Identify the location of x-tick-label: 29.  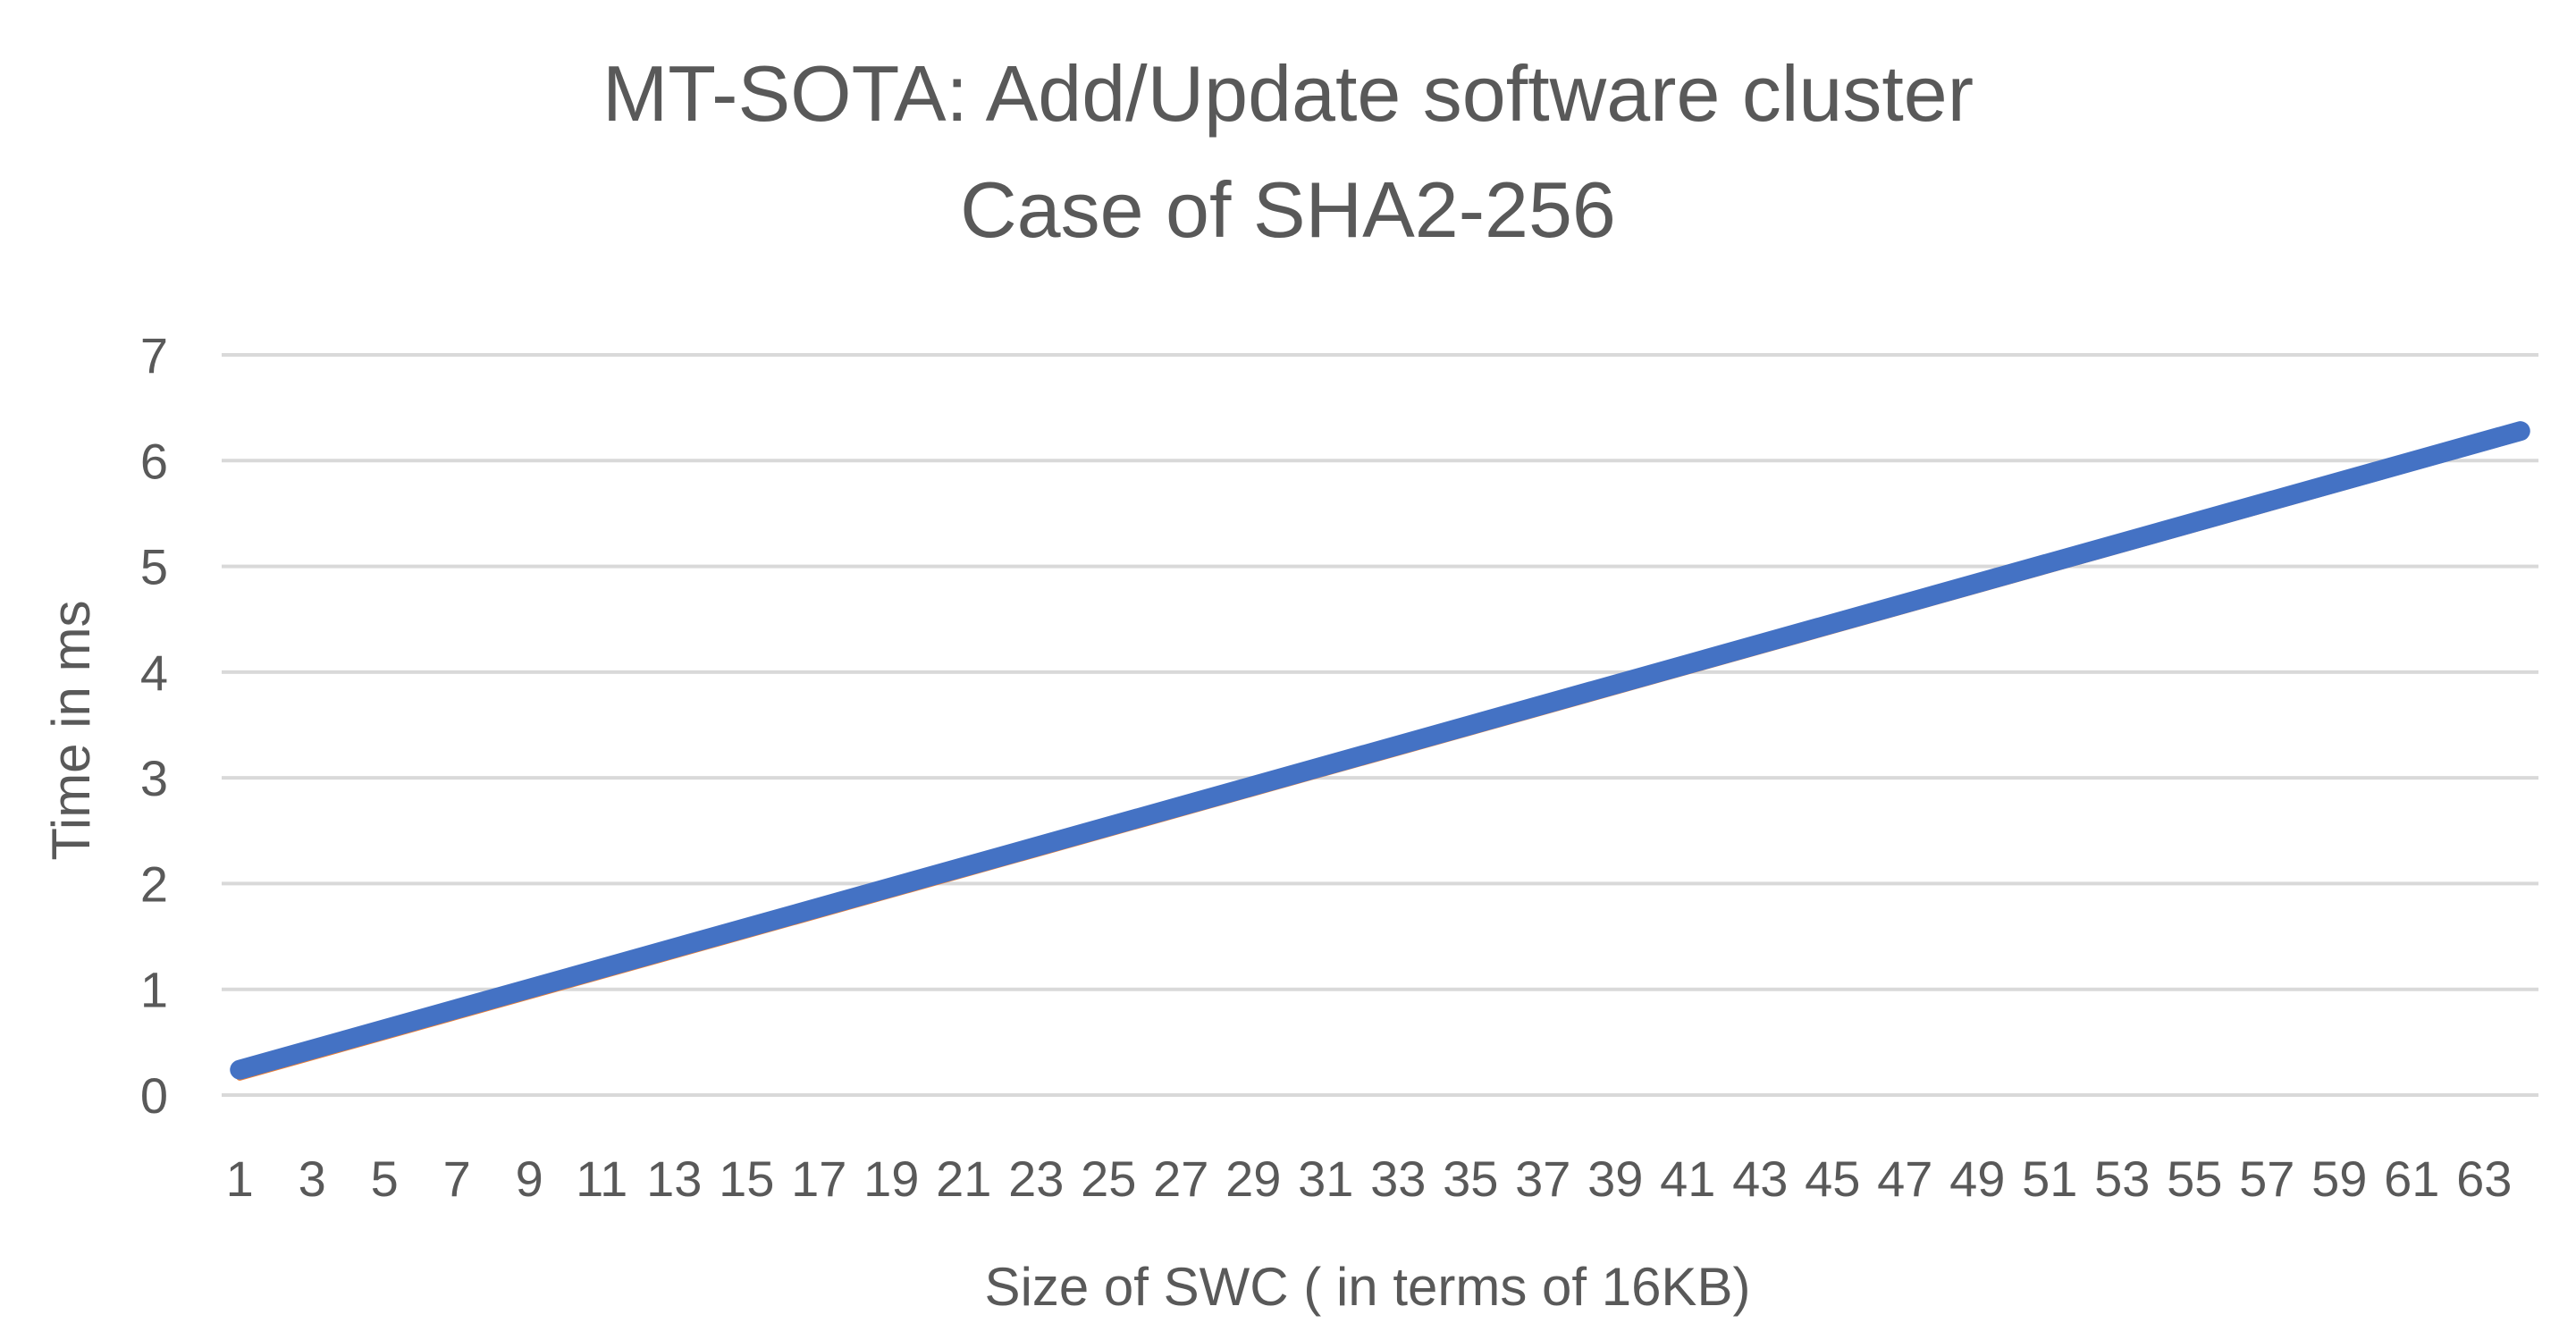
(1253, 1178).